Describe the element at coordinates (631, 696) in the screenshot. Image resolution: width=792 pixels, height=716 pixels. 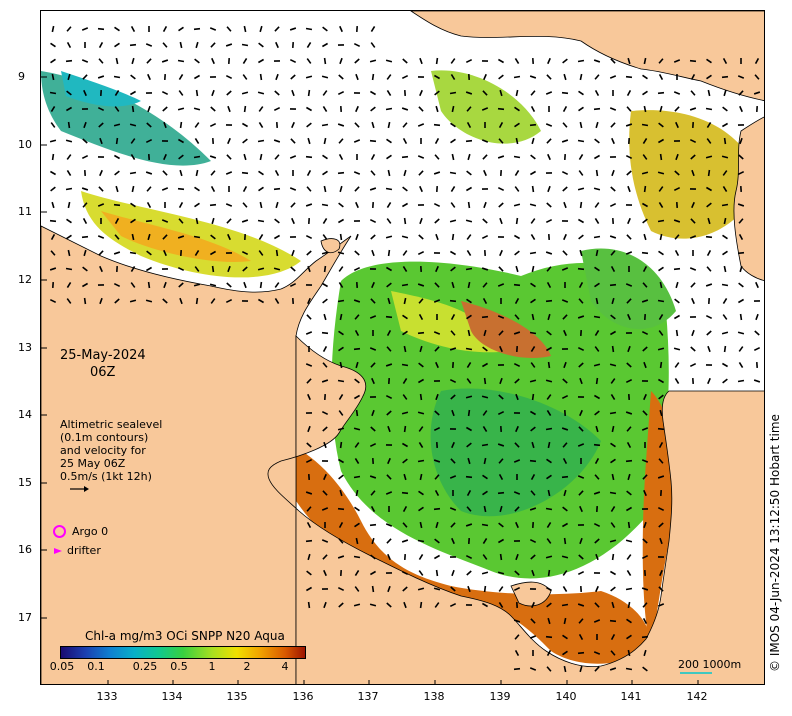
I see `lon-tick-141: 141` at that location.